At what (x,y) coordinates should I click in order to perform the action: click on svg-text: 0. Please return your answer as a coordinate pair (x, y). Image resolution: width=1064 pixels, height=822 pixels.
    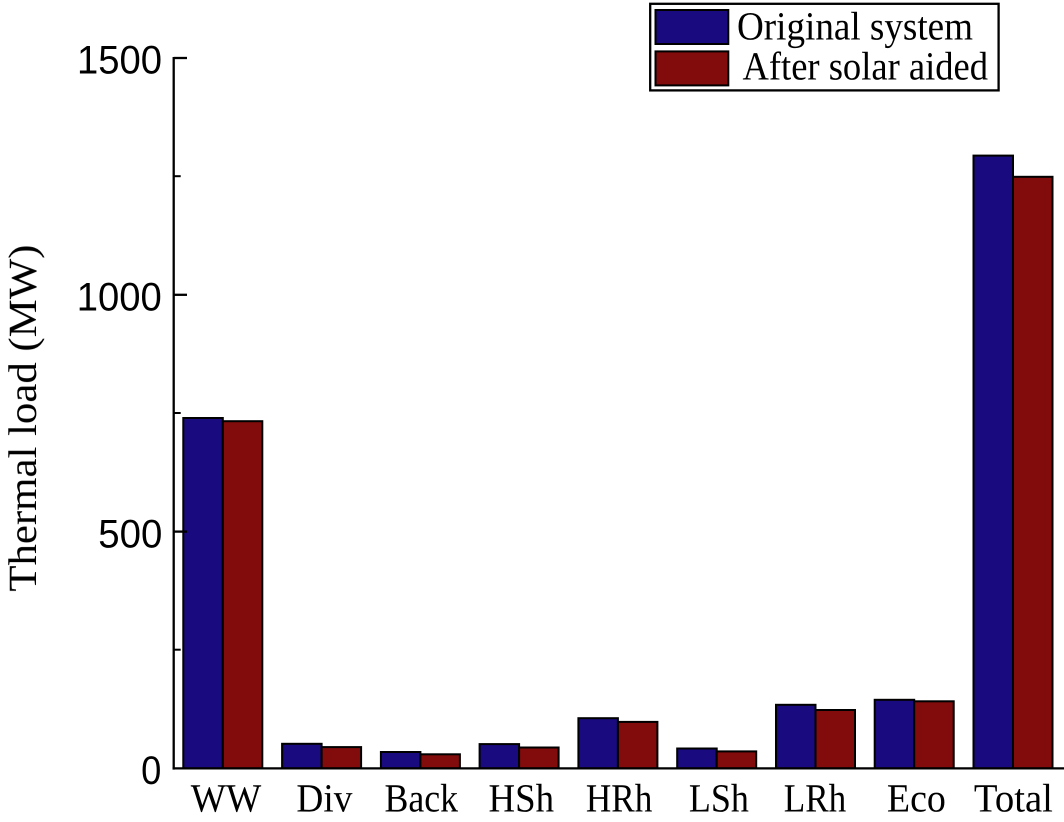
    Looking at the image, I should click on (151, 771).